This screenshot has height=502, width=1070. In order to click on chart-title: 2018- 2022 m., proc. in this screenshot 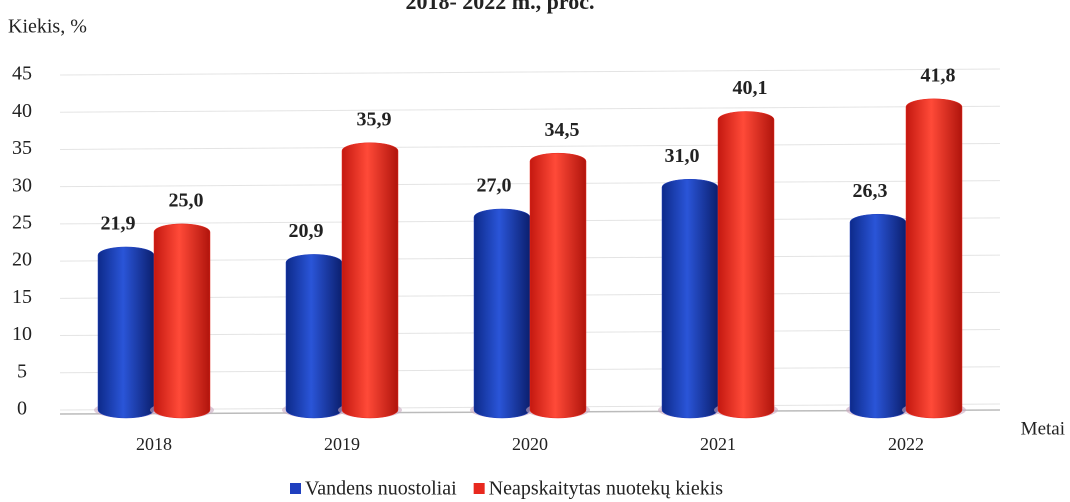, I will do `click(499, 7)`.